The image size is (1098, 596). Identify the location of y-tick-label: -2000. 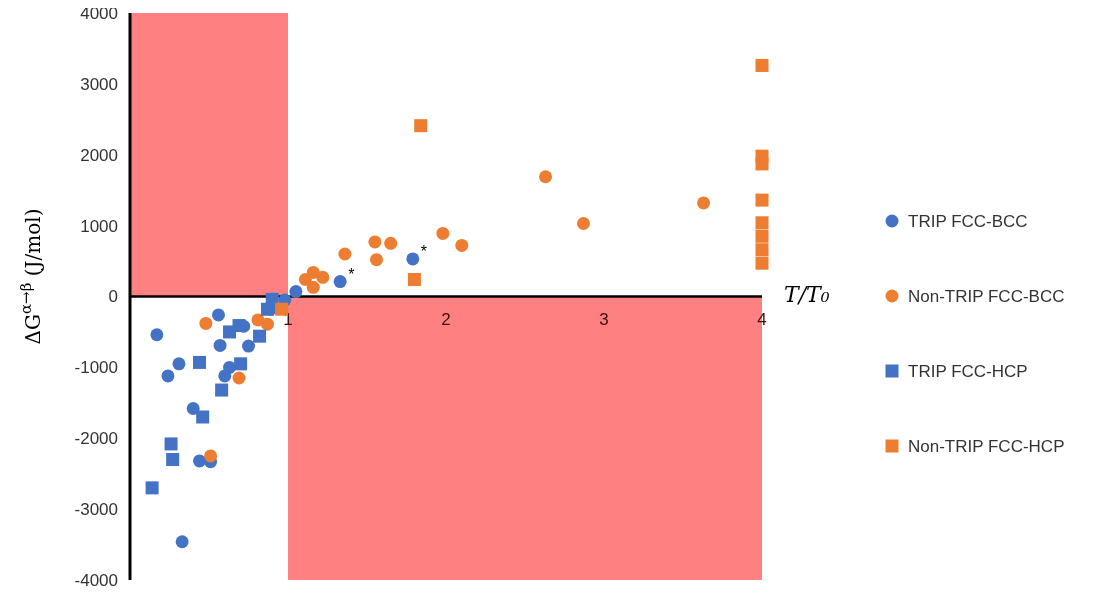
(96, 439).